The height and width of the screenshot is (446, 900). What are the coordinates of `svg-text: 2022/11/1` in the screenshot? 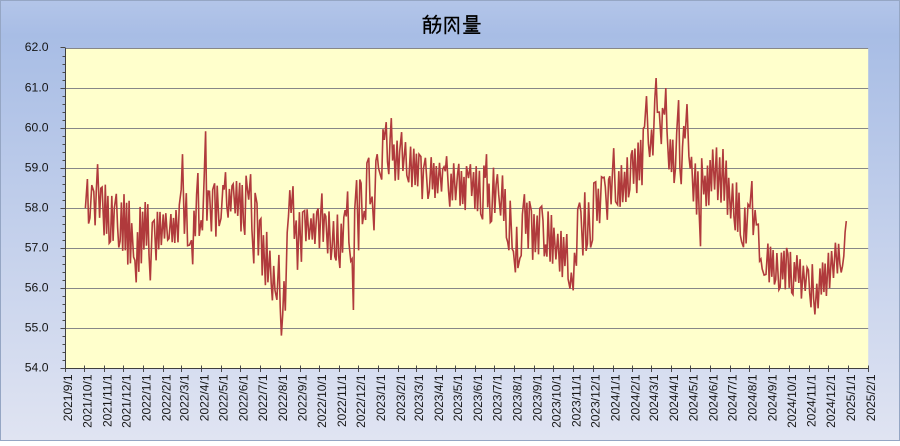 It's located at (342, 400).